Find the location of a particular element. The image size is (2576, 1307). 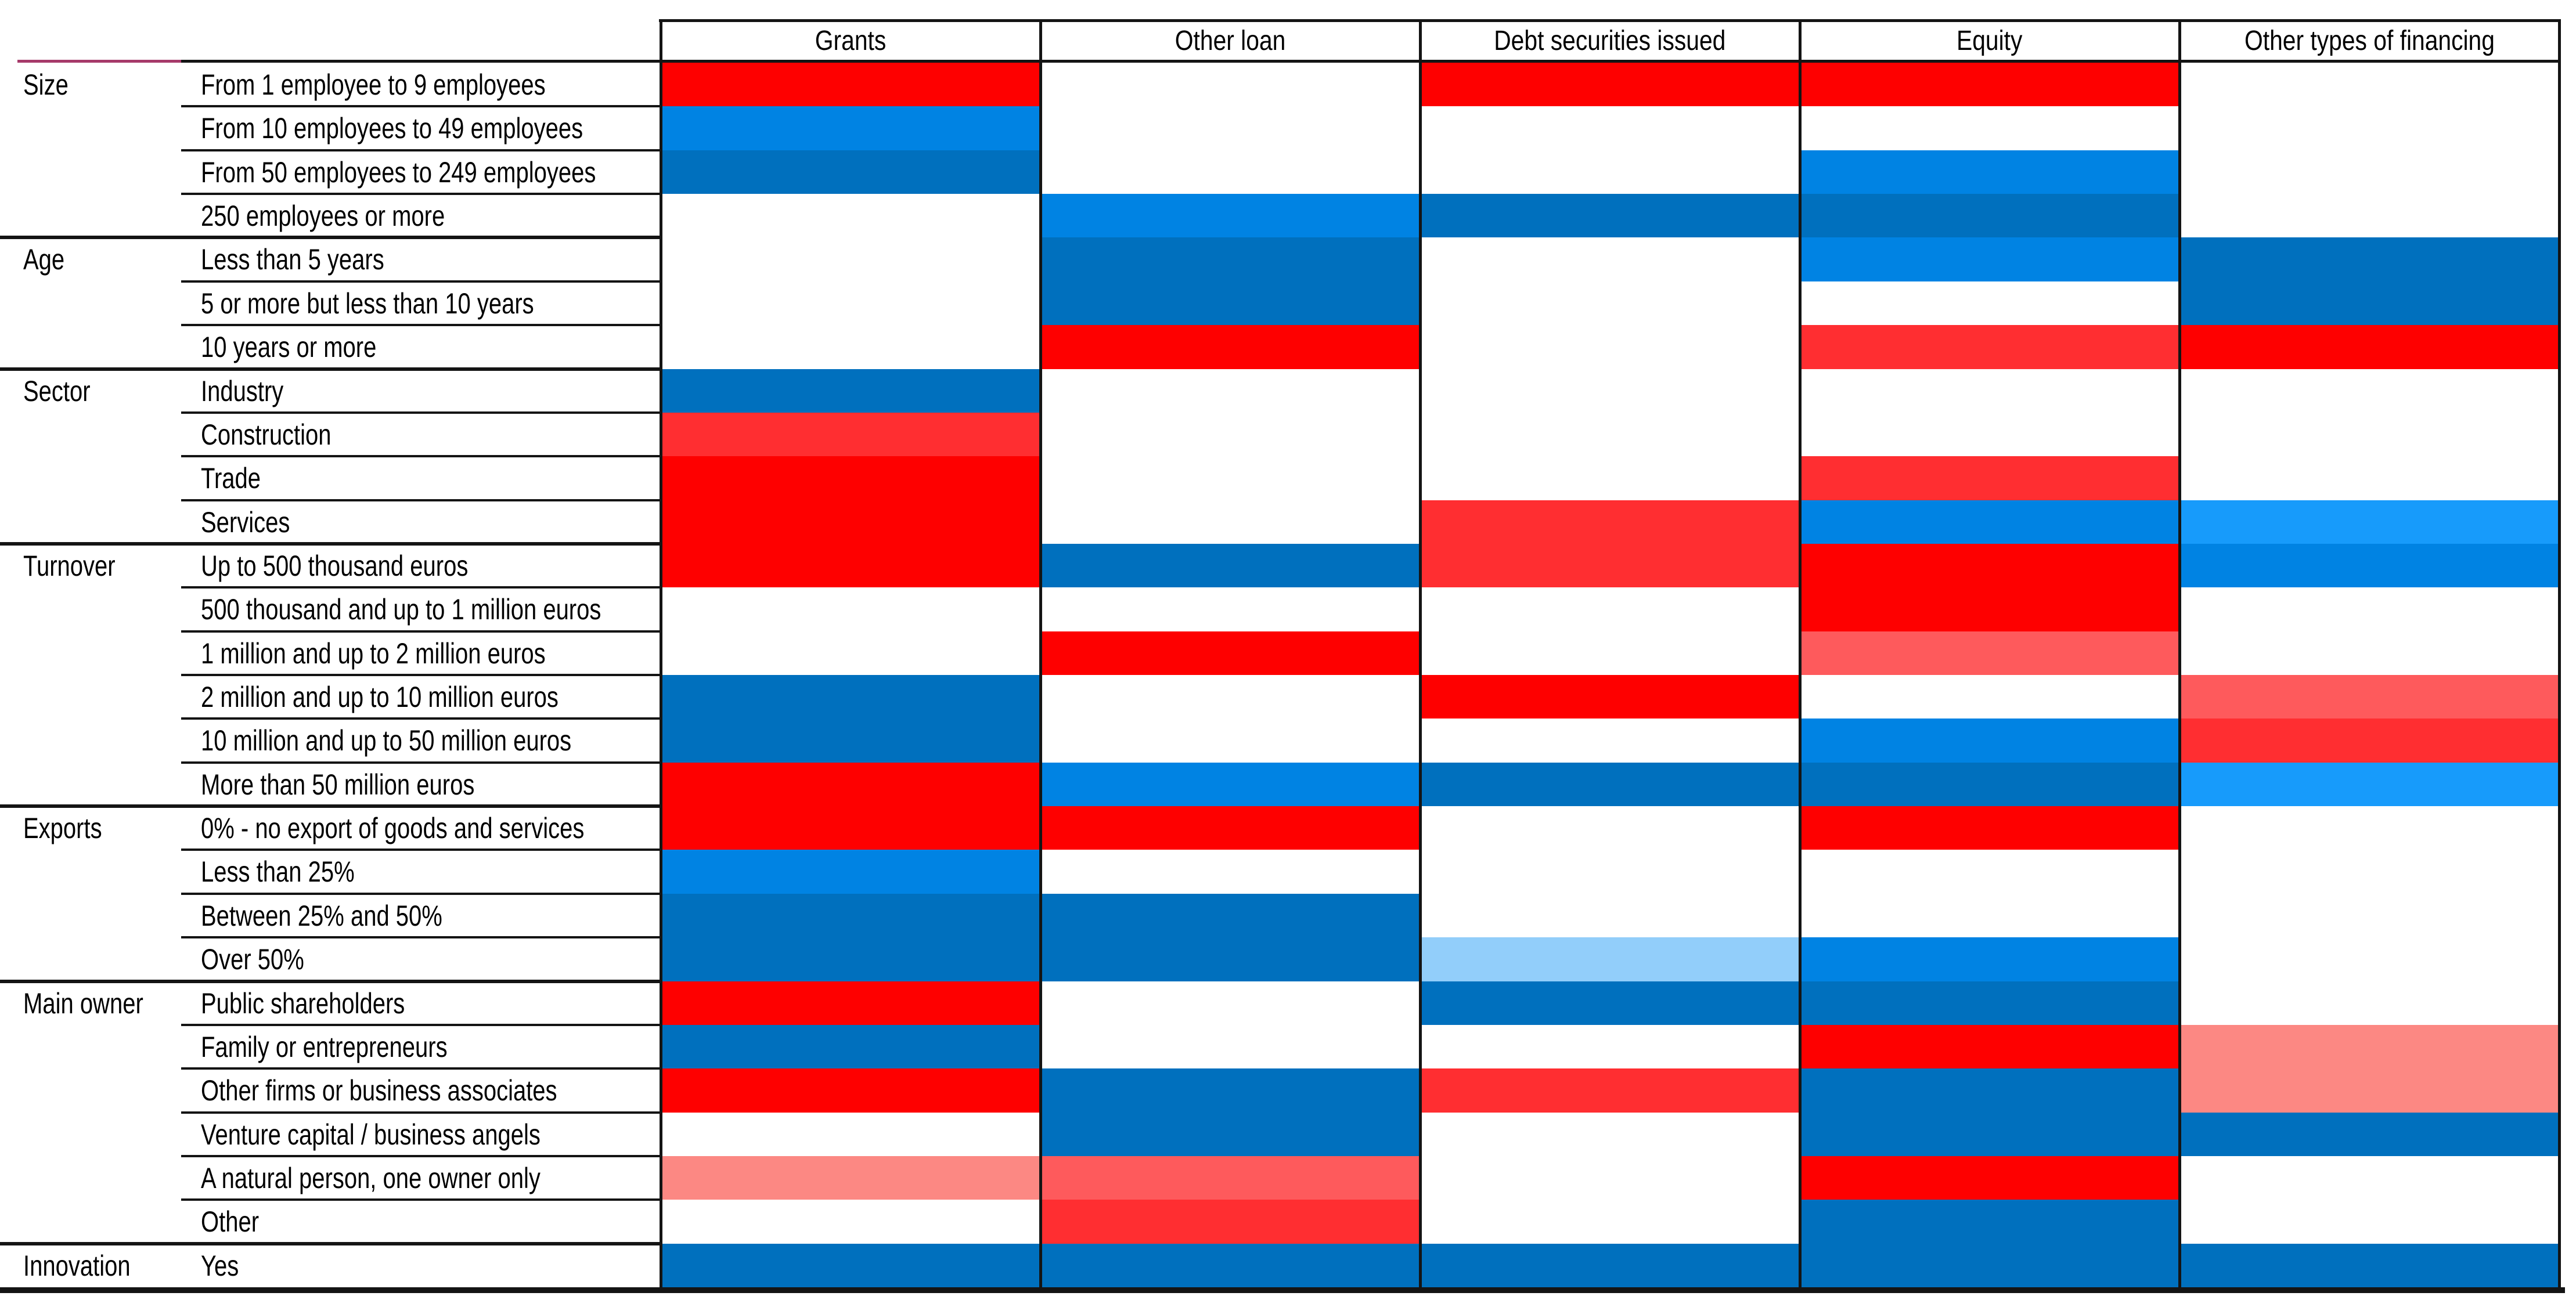

cell-exports-between-25-and-50-other-types-of-financing is located at coordinates (2369, 915).